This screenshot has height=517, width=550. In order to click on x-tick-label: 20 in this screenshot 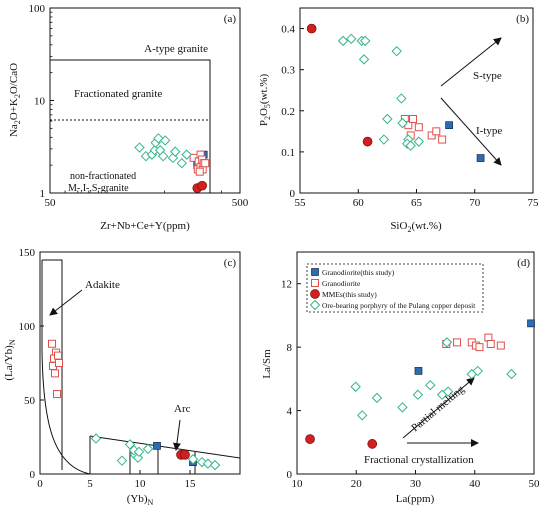, I will do `click(357, 484)`.